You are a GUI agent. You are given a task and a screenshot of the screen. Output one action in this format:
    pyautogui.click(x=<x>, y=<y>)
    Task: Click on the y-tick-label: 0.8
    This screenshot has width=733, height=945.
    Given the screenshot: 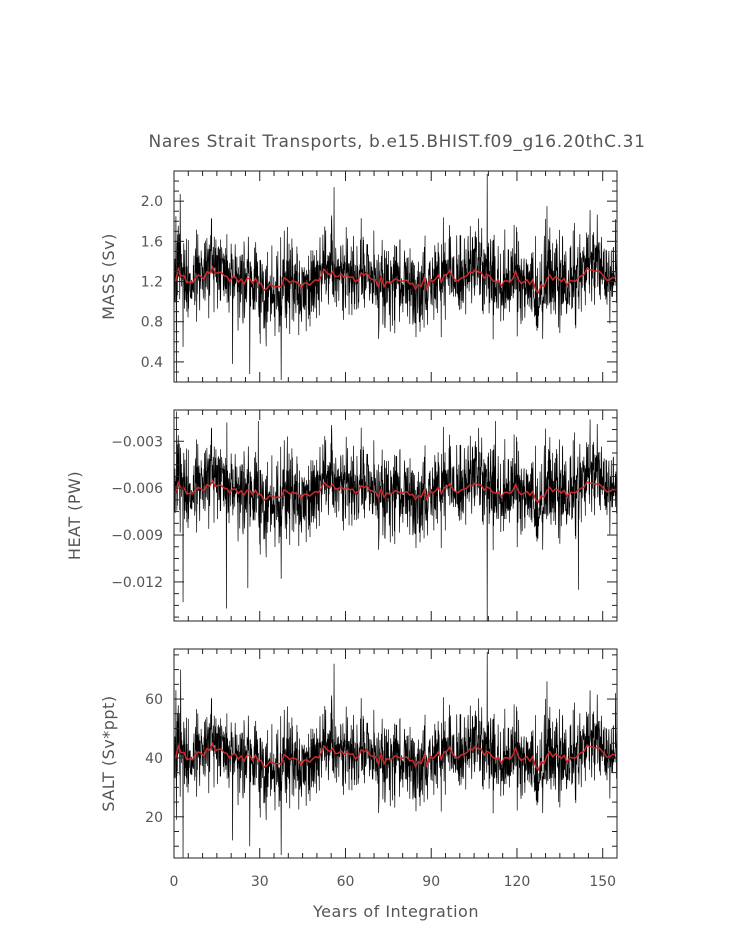 What is the action you would take?
    pyautogui.click(x=152, y=323)
    